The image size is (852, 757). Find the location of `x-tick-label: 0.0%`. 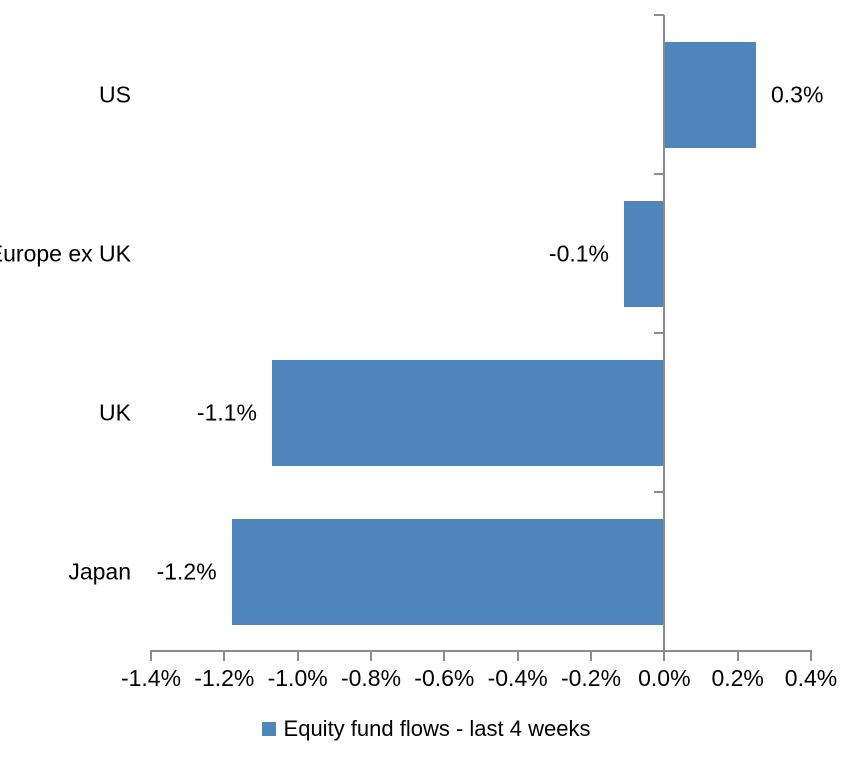

x-tick-label: 0.0% is located at coordinates (664, 678).